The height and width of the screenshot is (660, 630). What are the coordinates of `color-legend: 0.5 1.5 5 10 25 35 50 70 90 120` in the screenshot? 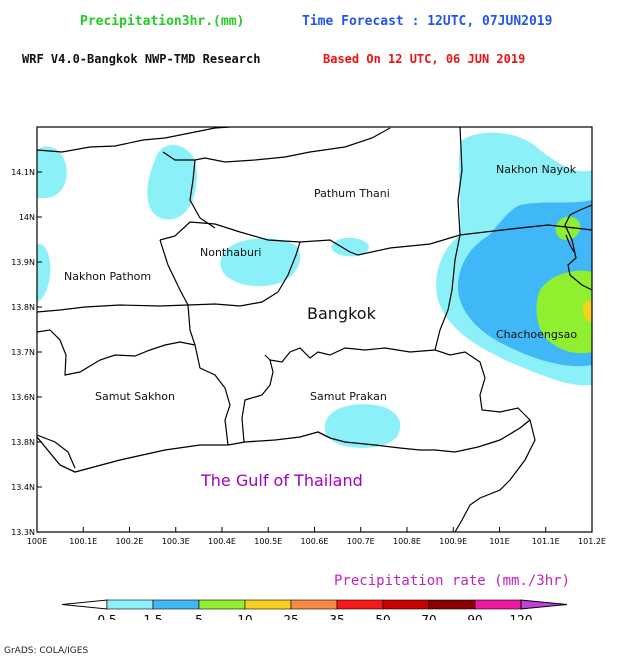 It's located at (314, 609).